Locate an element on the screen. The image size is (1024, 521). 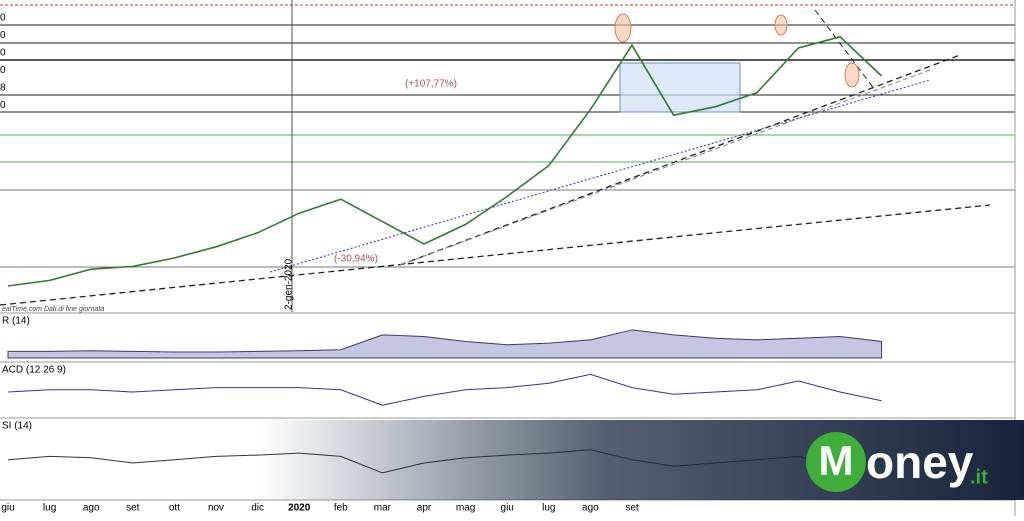
date-annotation: 2-gen-2020 is located at coordinates (289, 284).